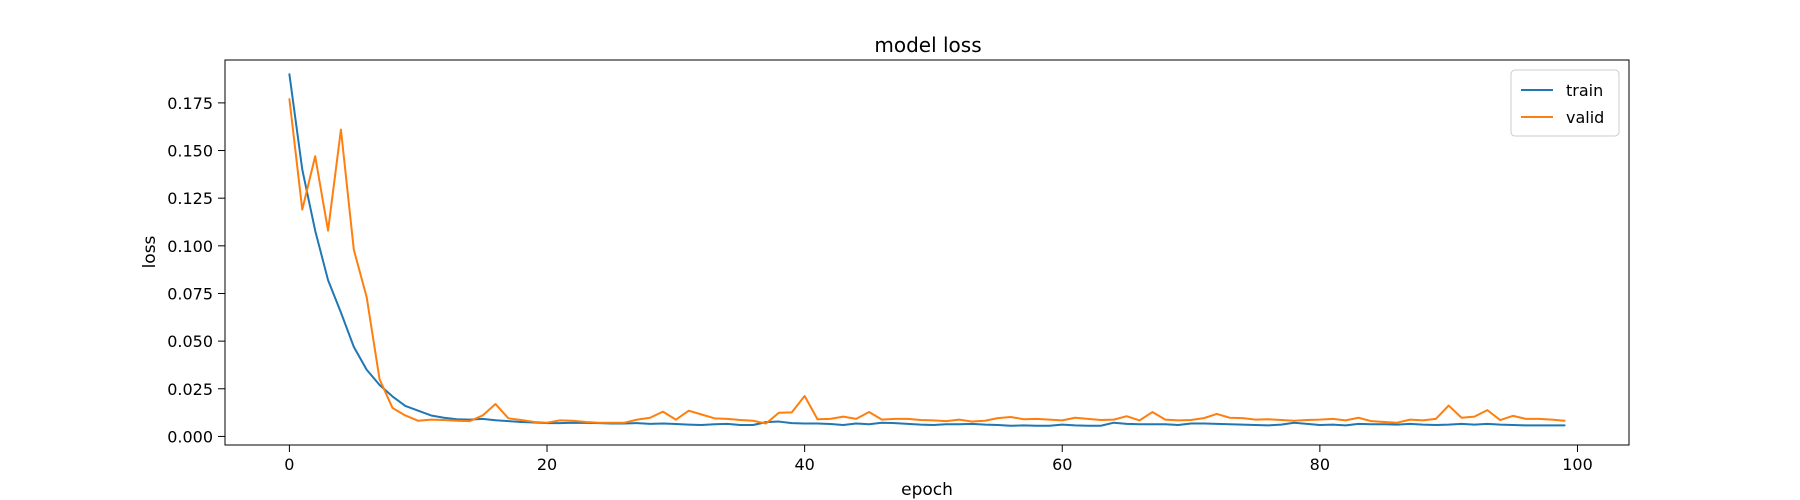 This screenshot has width=1800, height=500. What do you see at coordinates (196, 270) in the screenshot?
I see `y-axis: 0.000 0.025 0.050 0.075 0.100 0.125 0.150 0.175` at bounding box center [196, 270].